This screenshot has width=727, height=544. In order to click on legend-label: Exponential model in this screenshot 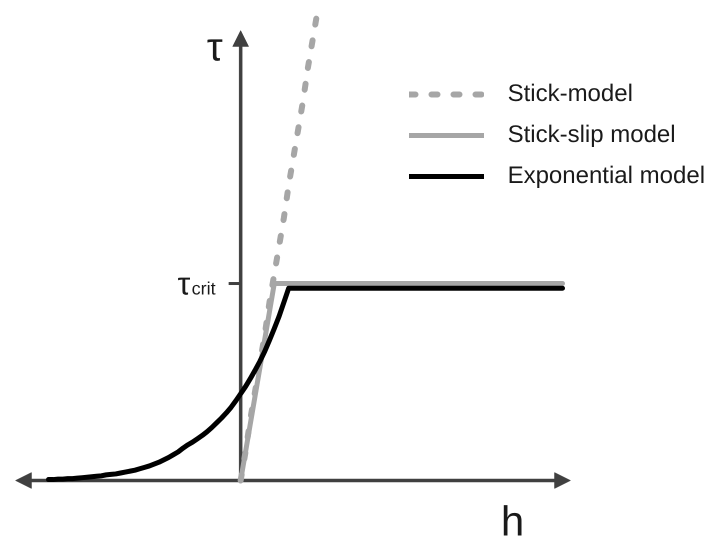, I will do `click(607, 176)`.